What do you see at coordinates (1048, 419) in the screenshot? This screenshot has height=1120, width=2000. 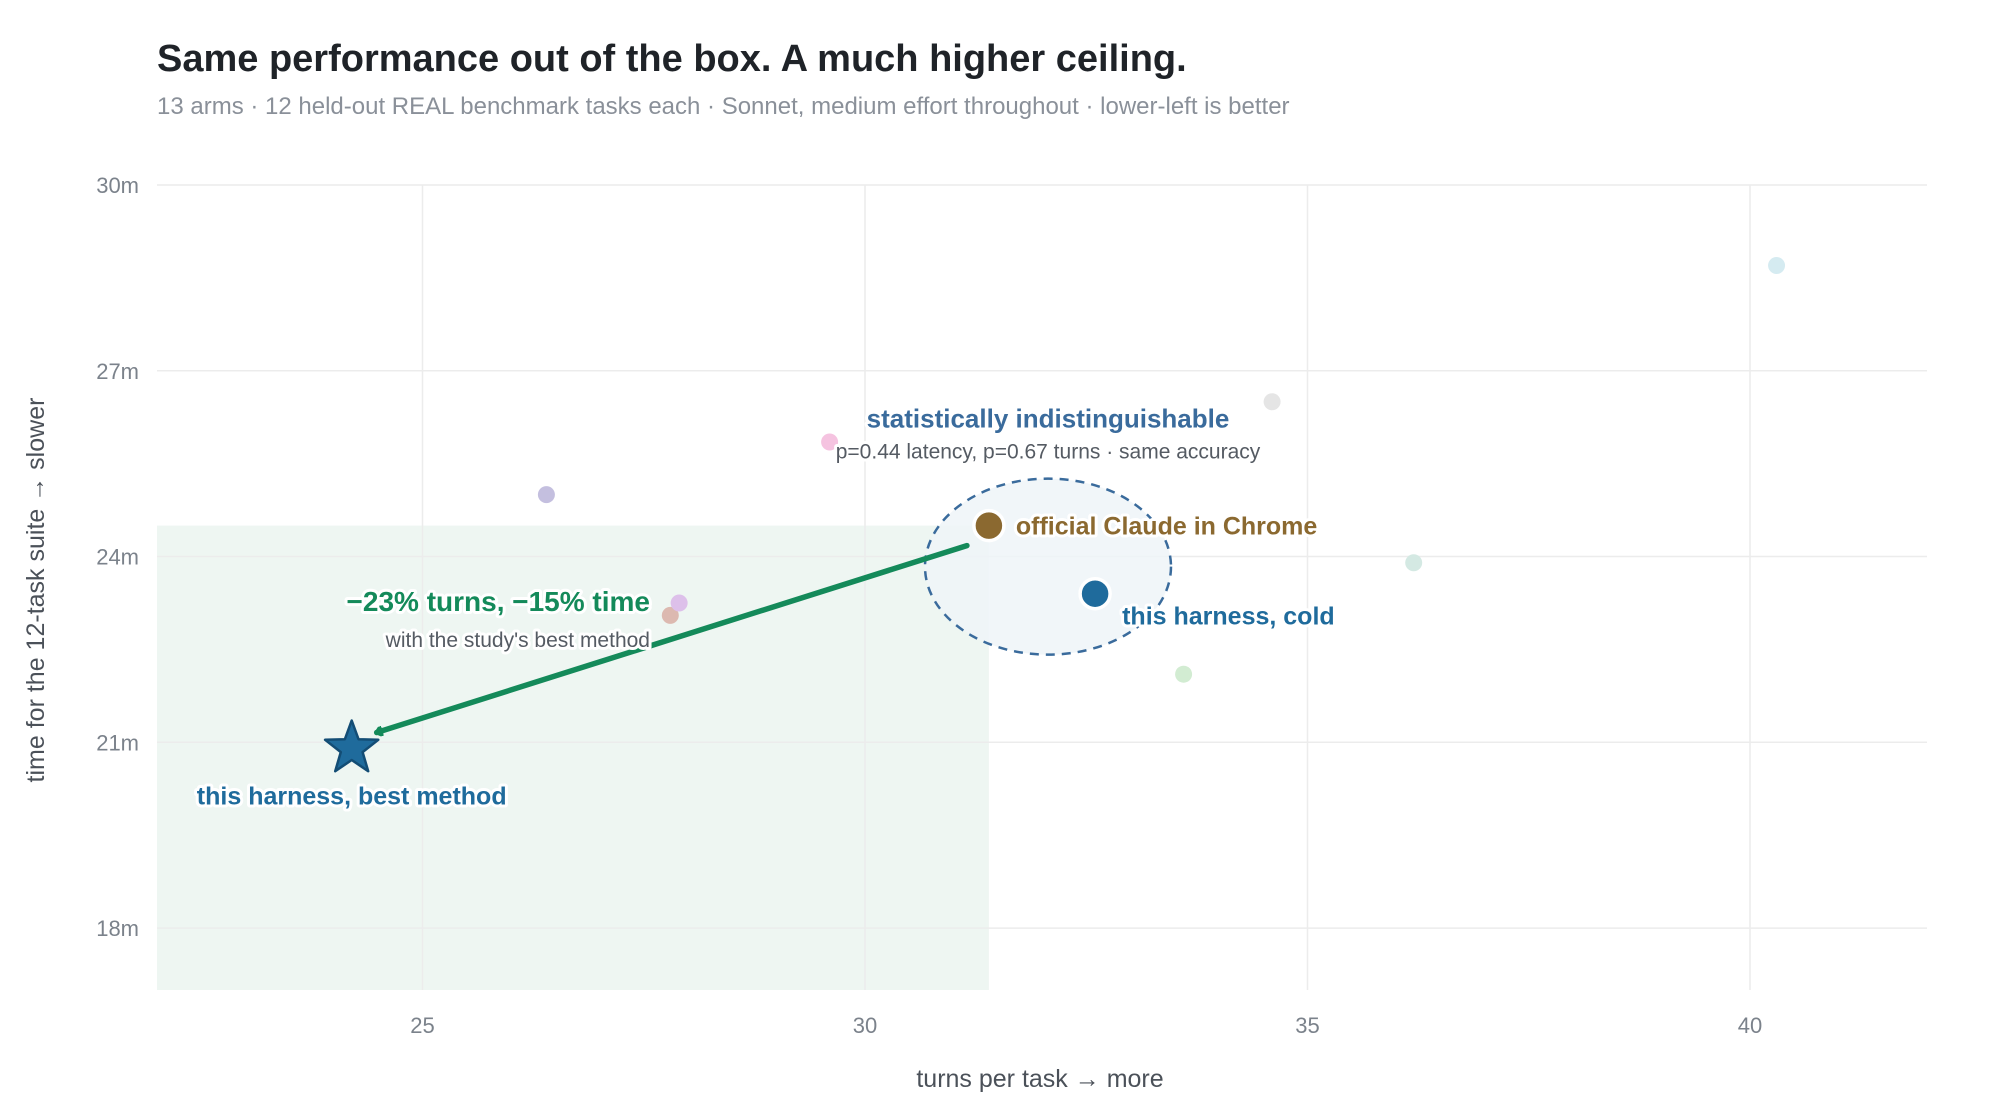 I see `indistinguishable-title: statistically indistinguishable` at bounding box center [1048, 419].